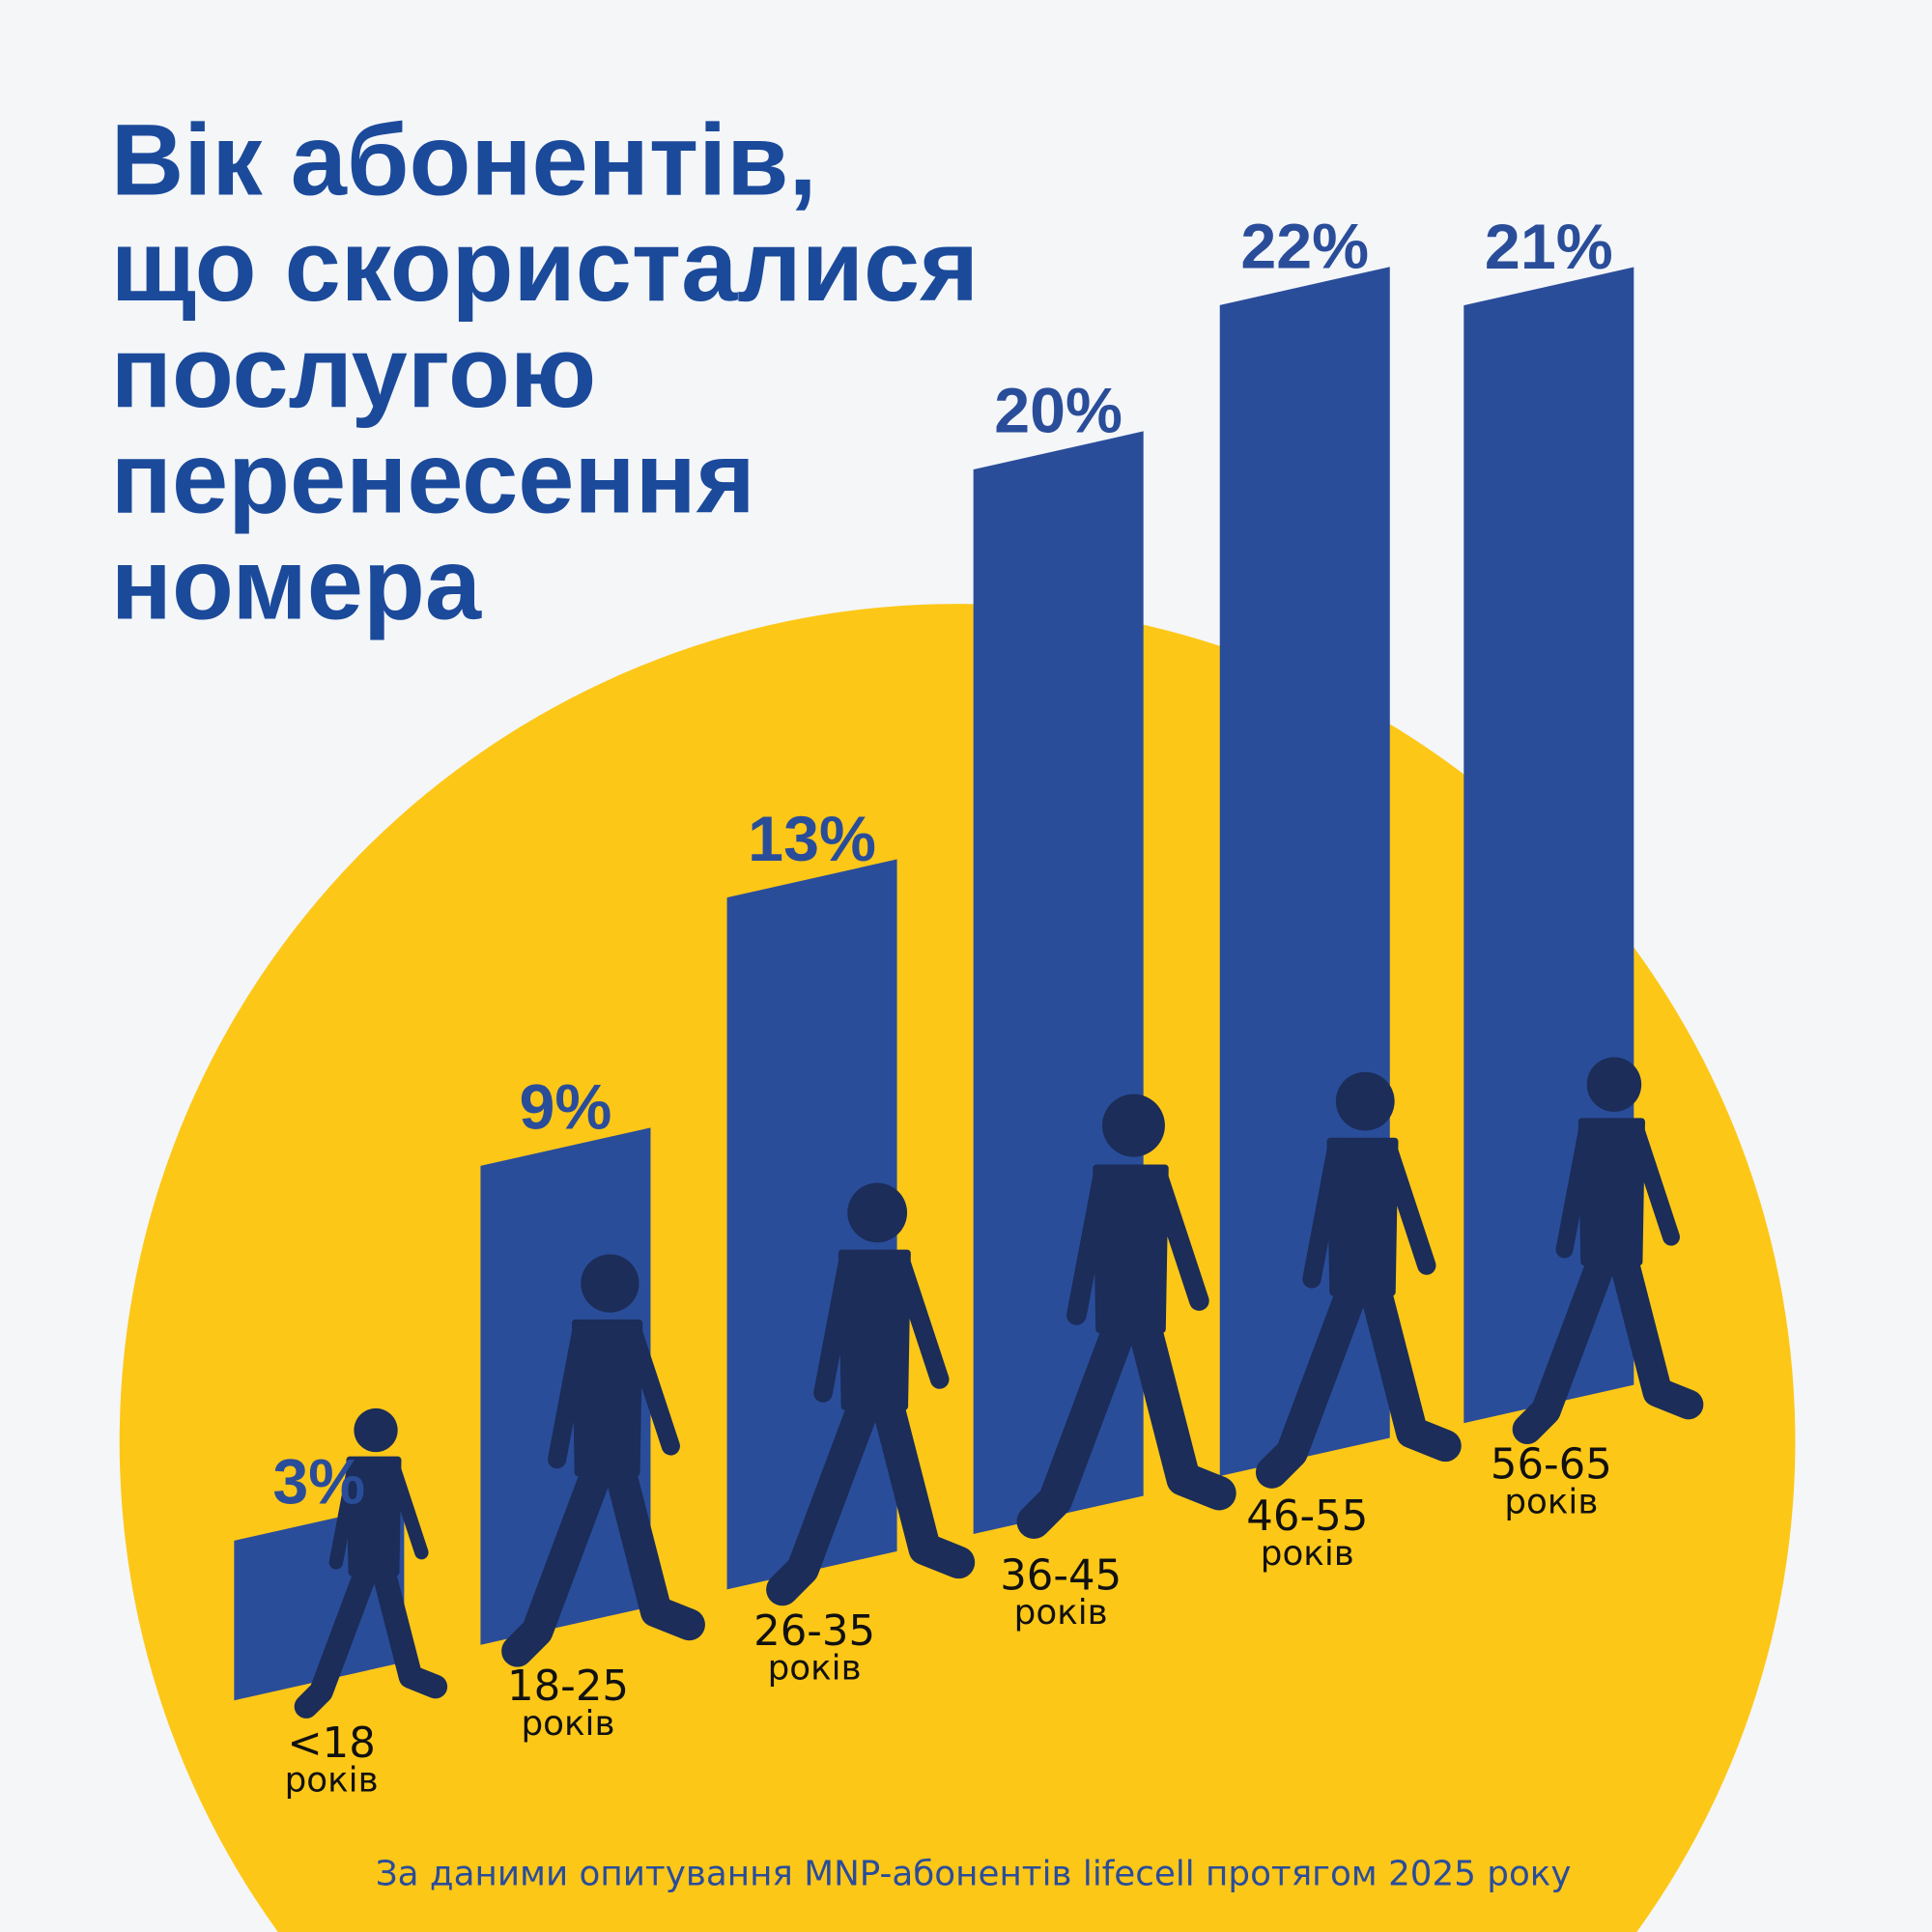 The height and width of the screenshot is (1932, 1932). Describe the element at coordinates (1549, 248) in the screenshot. I see `value-label: 21%` at that location.